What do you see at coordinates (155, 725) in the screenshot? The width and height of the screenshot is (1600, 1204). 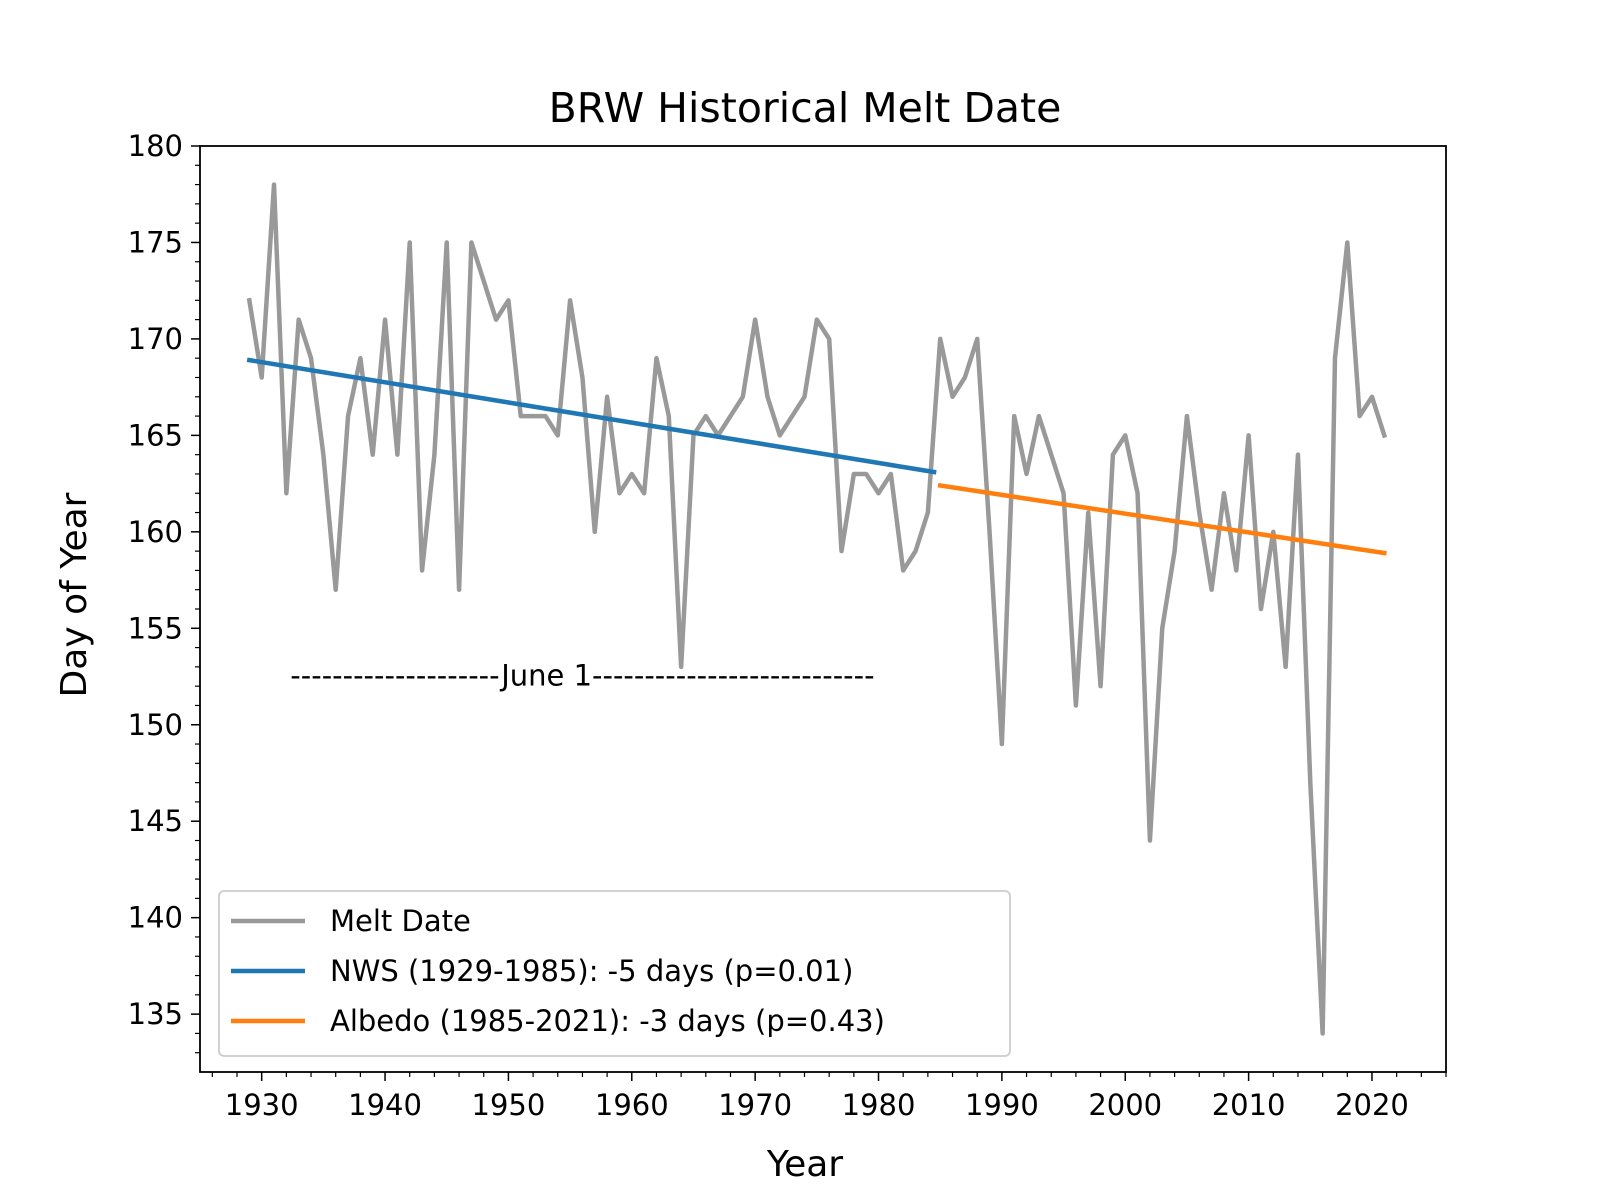 I see `y-tick-label: 150` at bounding box center [155, 725].